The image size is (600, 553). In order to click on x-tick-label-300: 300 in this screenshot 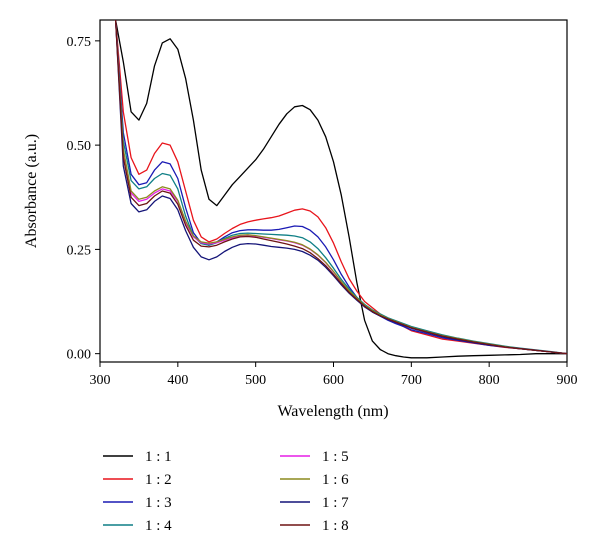, I will do `click(100, 380)`.